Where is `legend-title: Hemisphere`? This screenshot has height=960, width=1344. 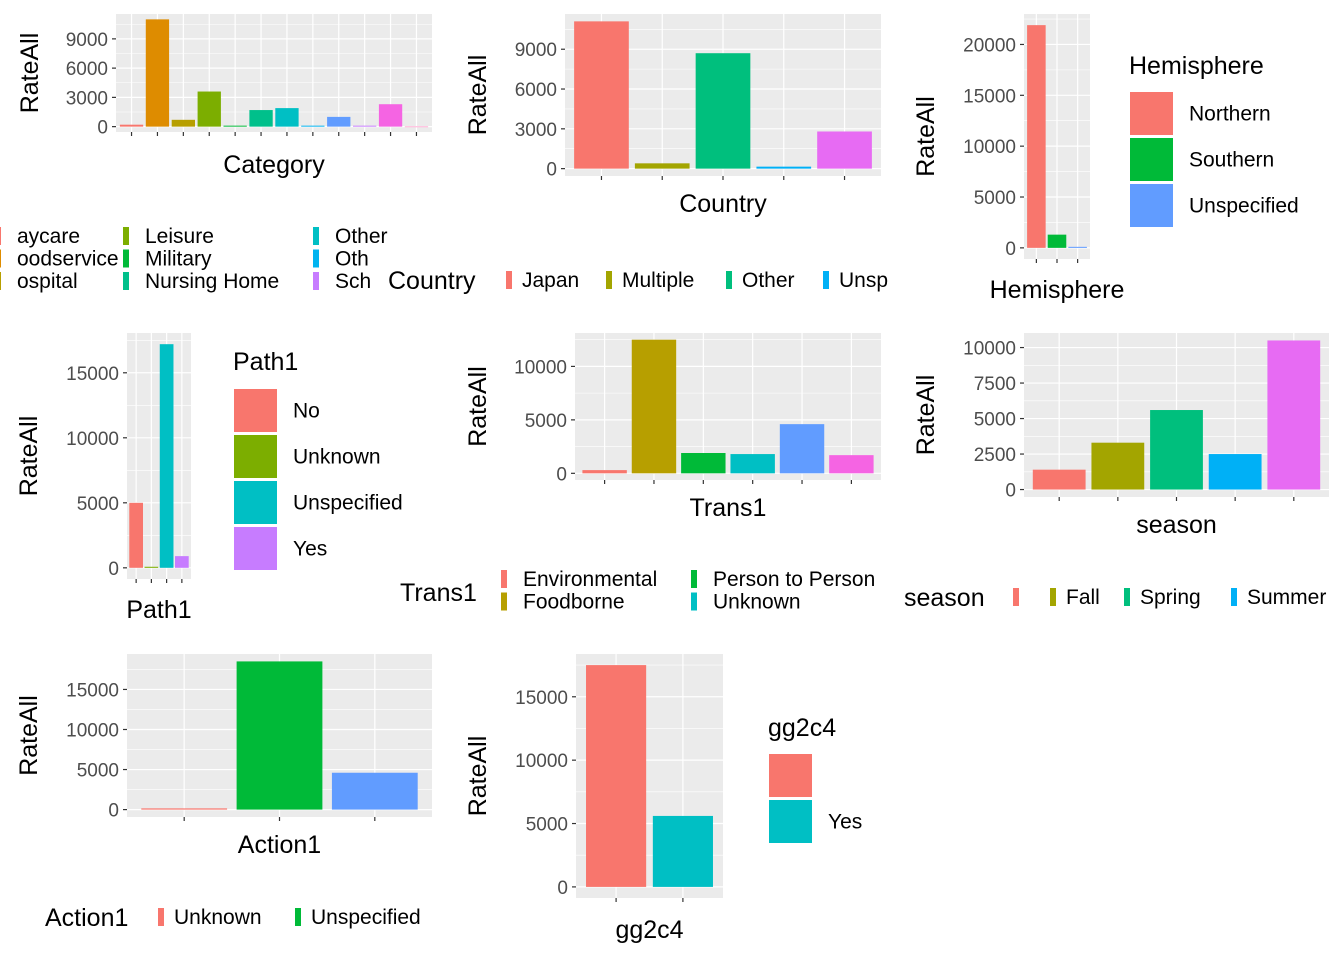 legend-title: Hemisphere is located at coordinates (1196, 66).